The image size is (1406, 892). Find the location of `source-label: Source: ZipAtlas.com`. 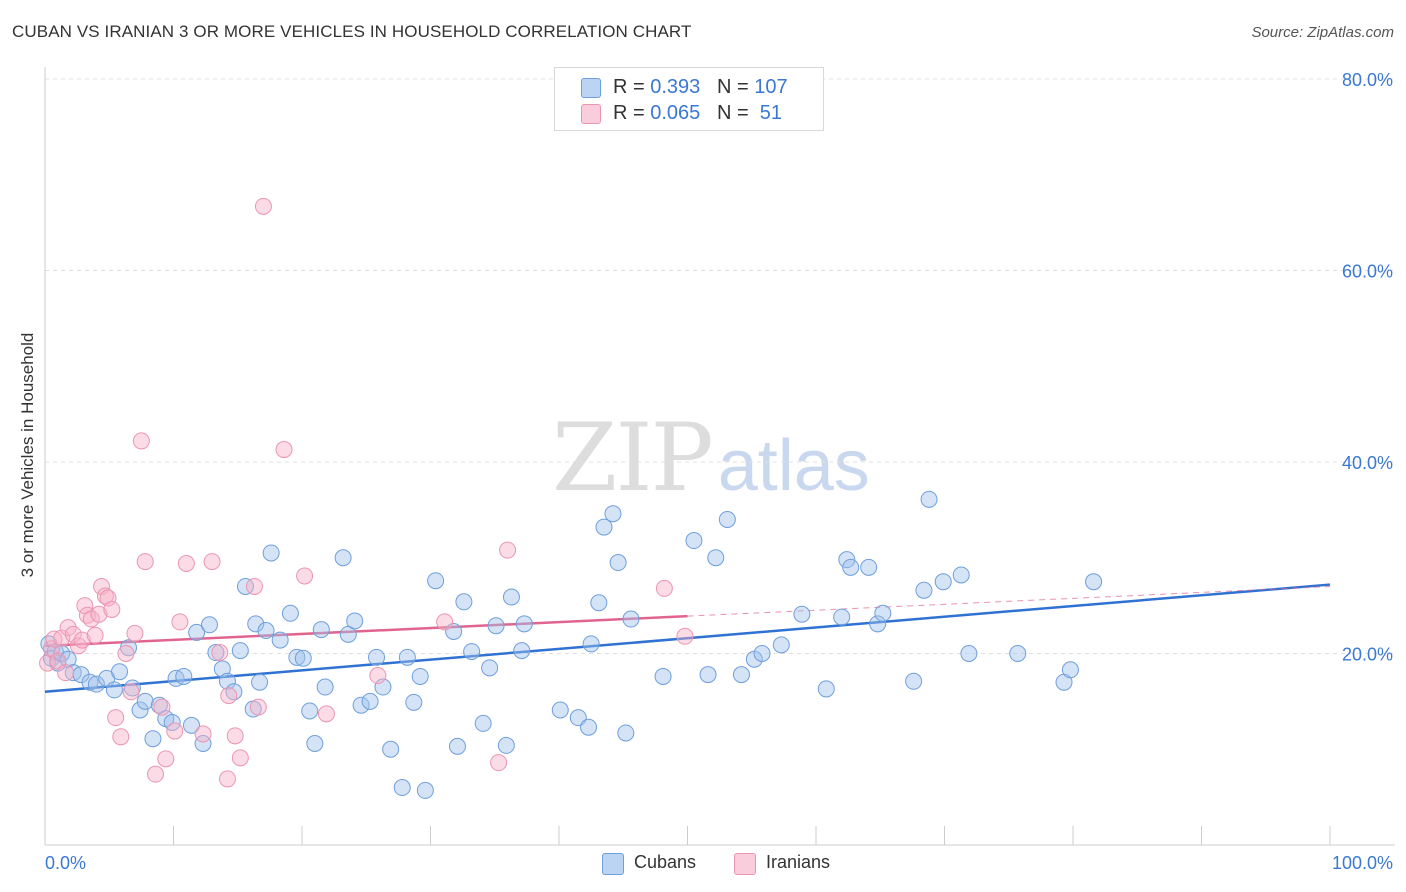

source-label: Source: ZipAtlas.com is located at coordinates (1322, 32).